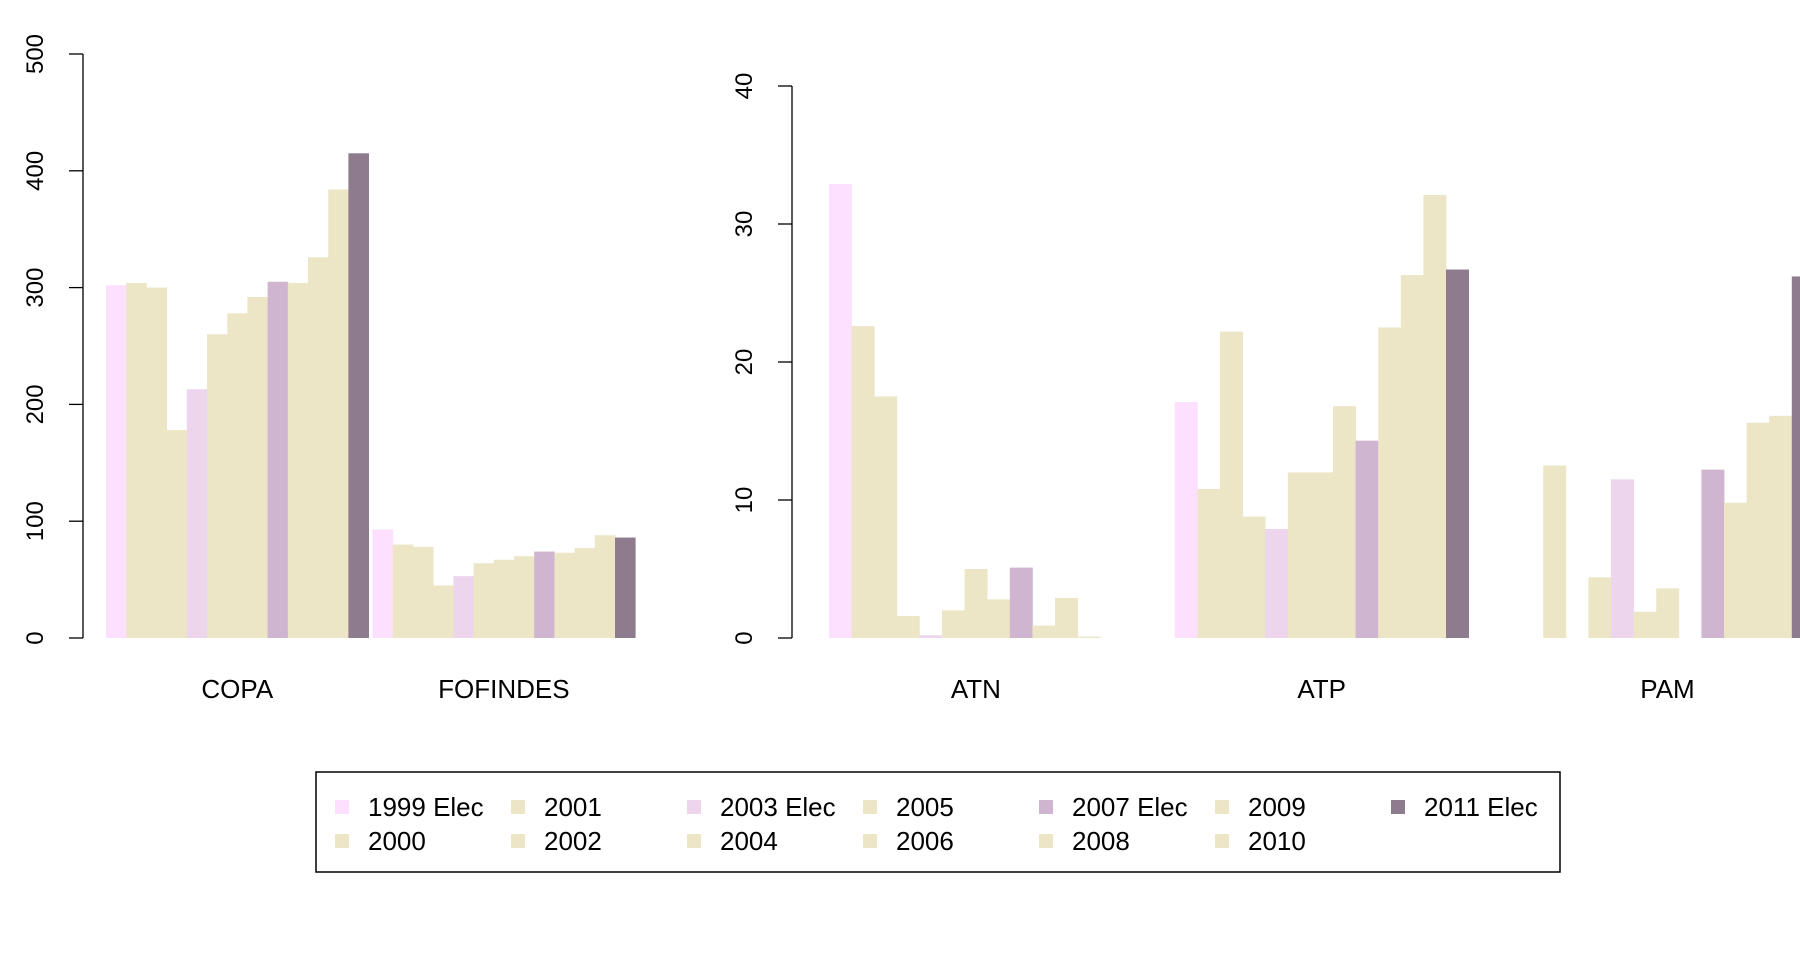 This screenshot has height=964, width=1800. I want to click on bar-fofindes-2004, so click(484, 600).